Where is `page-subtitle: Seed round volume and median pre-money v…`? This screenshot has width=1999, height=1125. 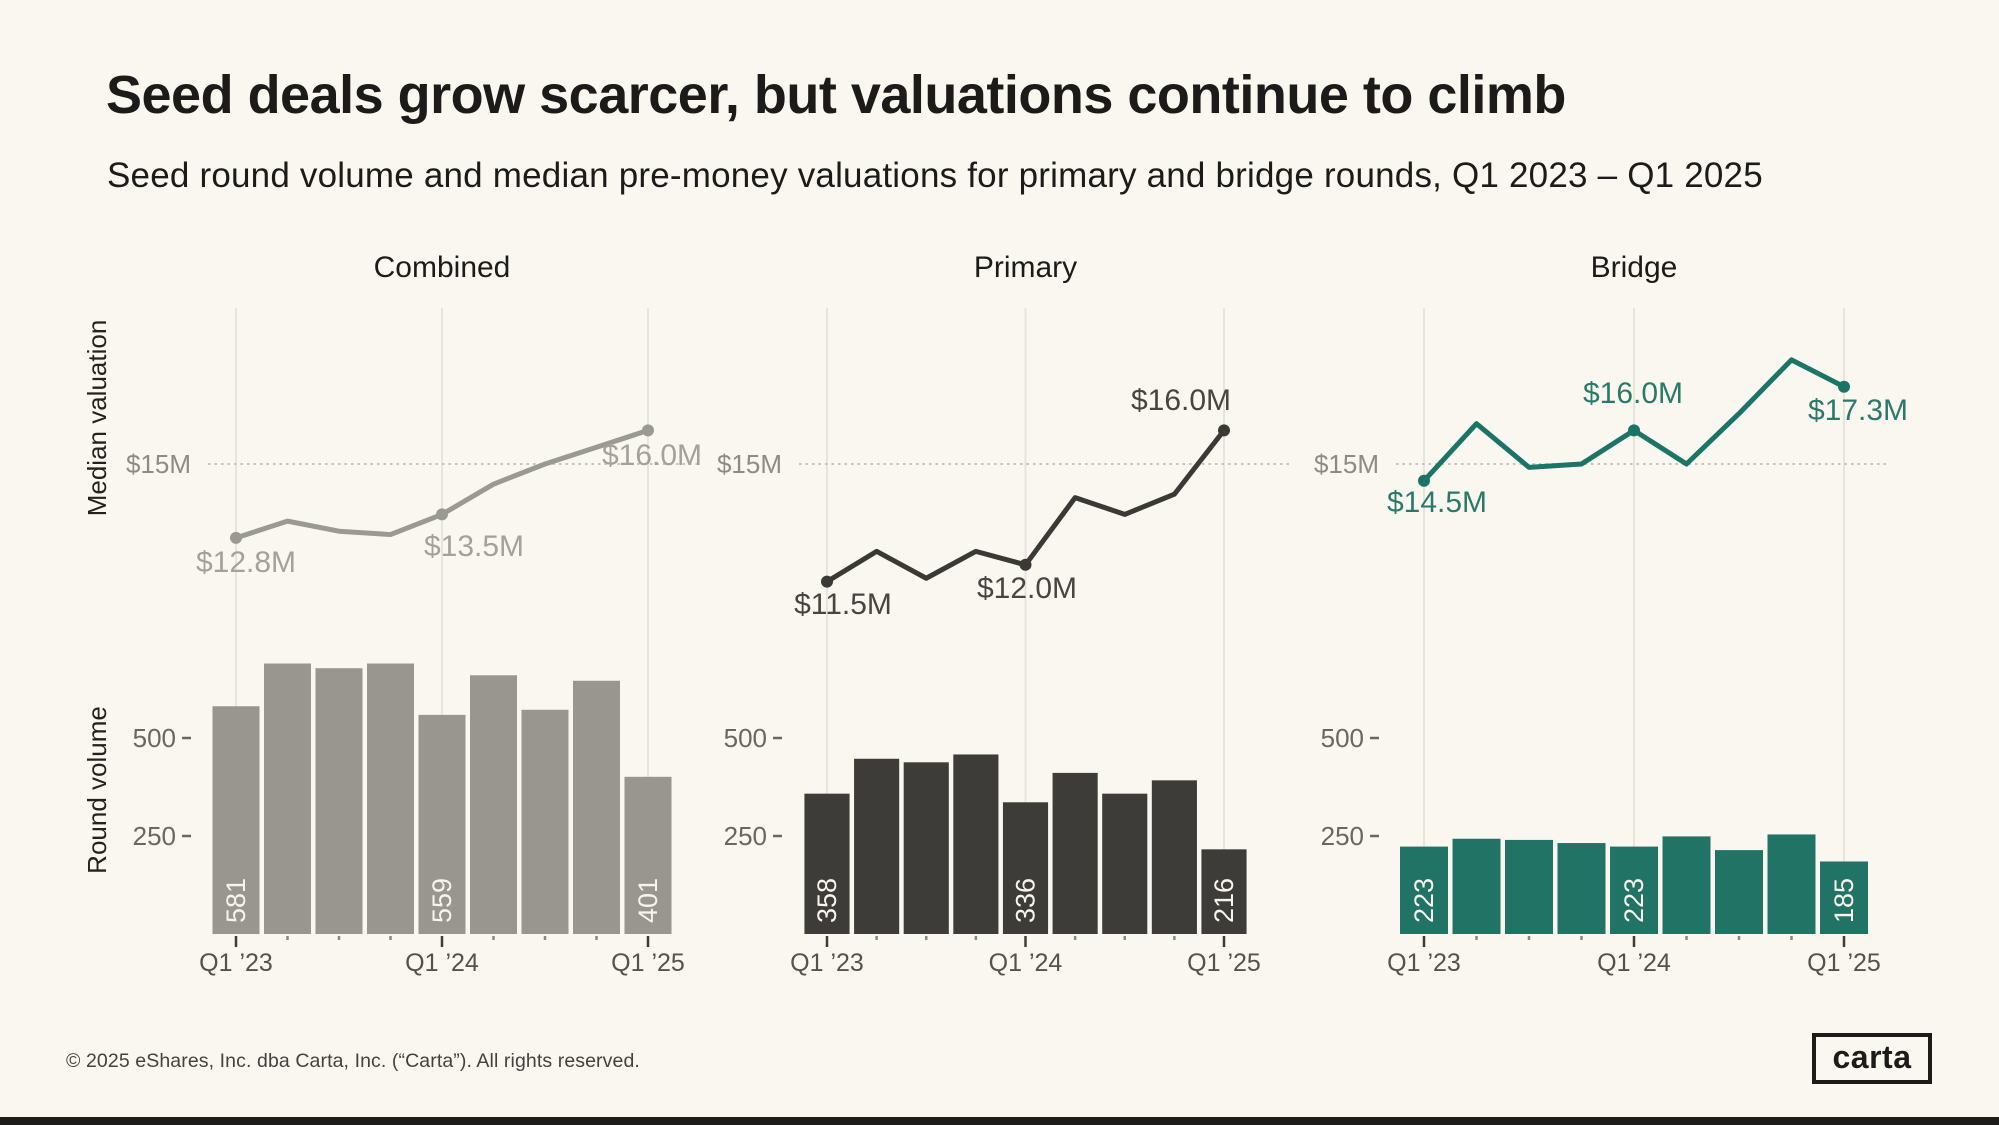 page-subtitle: Seed round volume and median pre-money v… is located at coordinates (935, 175).